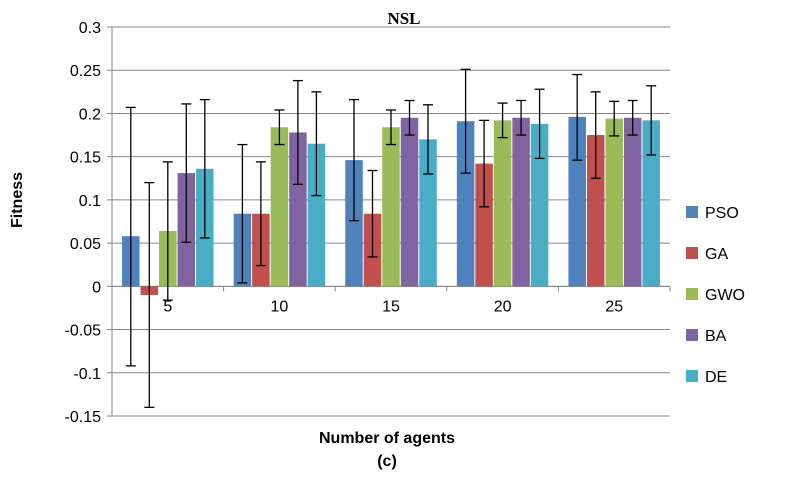 The image size is (799, 482). I want to click on chart-title: NSL, so click(403, 18).